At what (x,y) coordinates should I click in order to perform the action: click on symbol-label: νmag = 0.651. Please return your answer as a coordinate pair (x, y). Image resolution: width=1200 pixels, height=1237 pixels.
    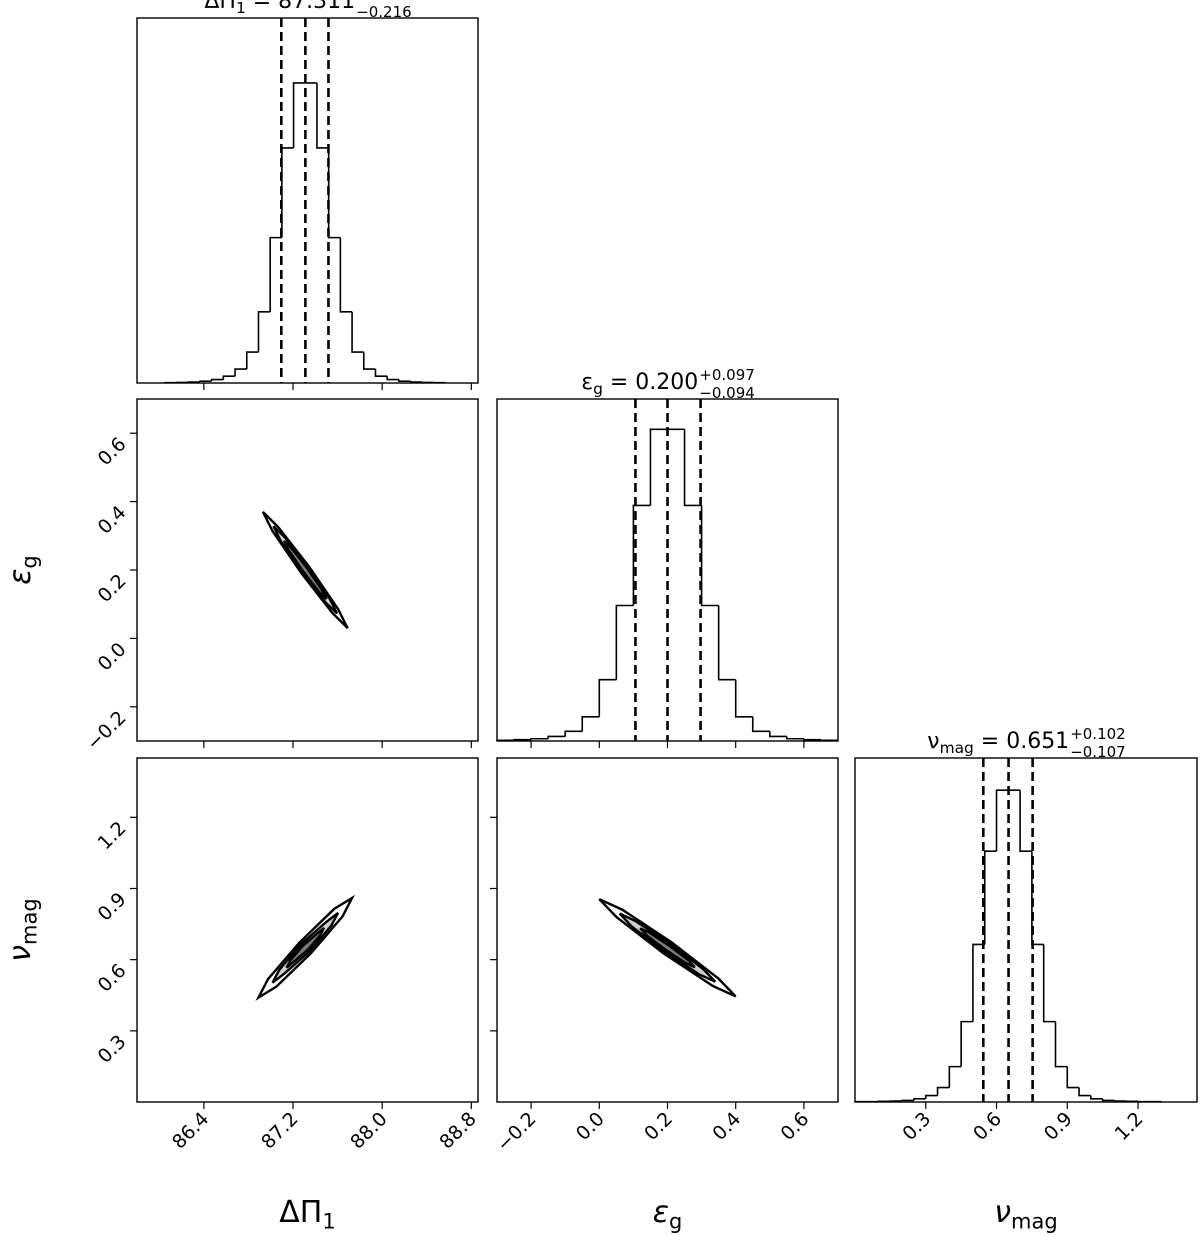
    Looking at the image, I should click on (998, 743).